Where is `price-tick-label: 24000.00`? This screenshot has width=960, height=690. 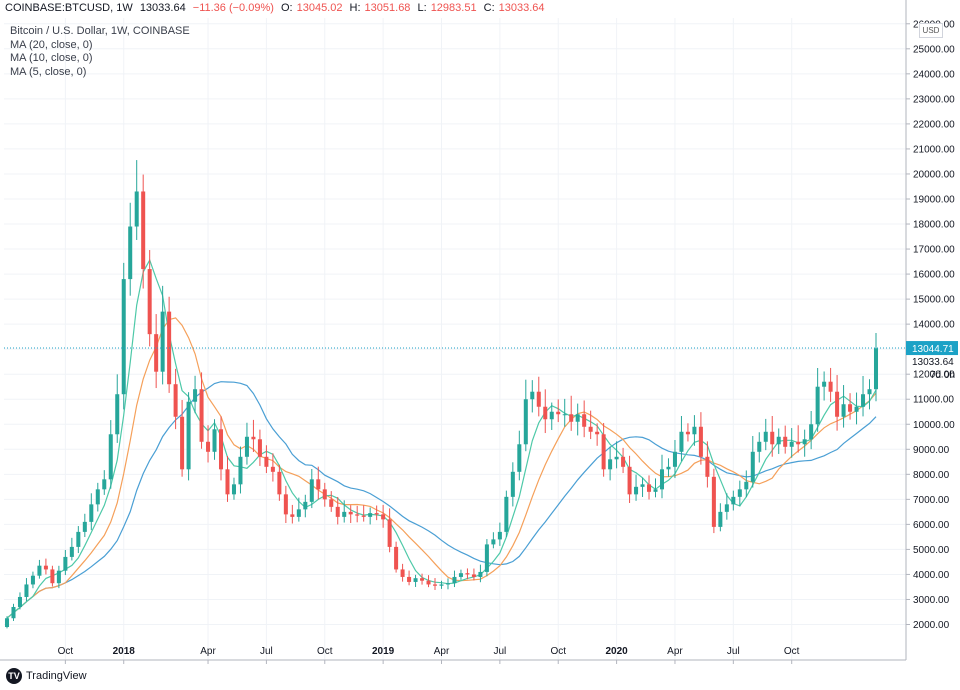
price-tick-label: 24000.00 is located at coordinates (934, 74).